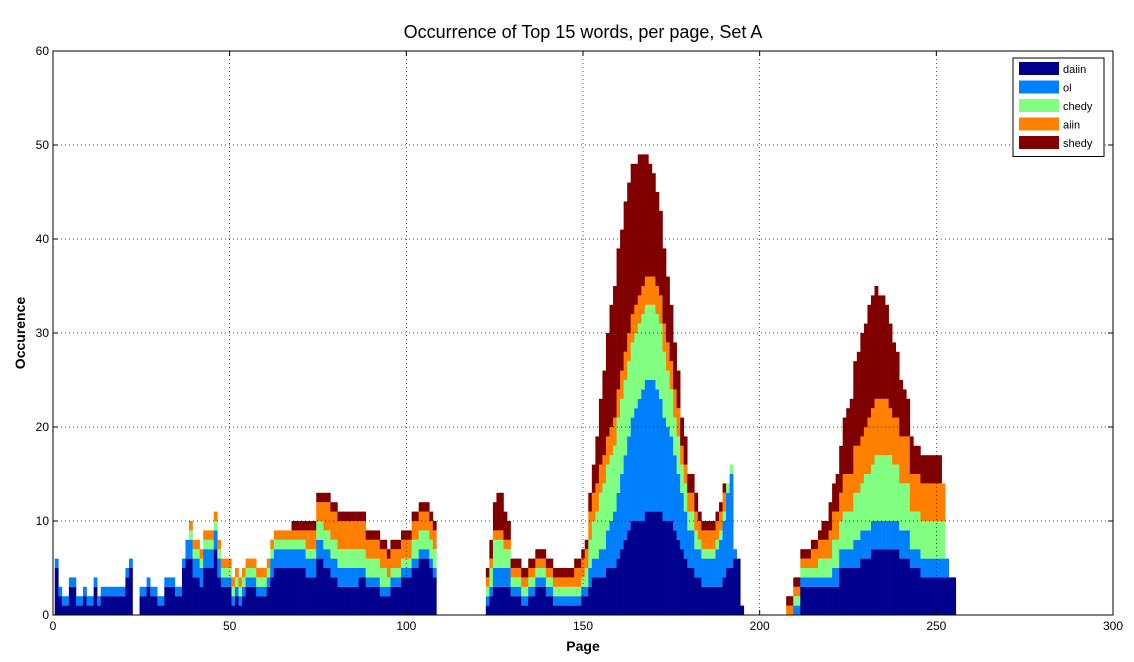  I want to click on legend-swatch-ol, so click(1039, 87).